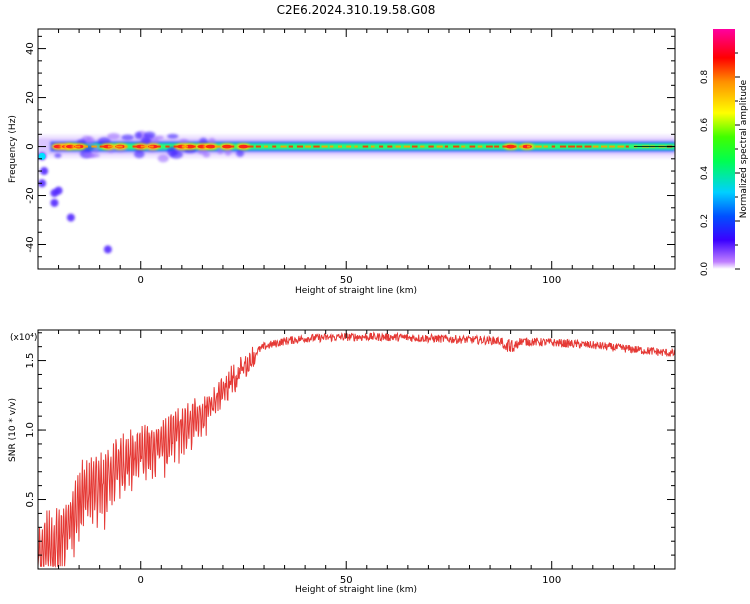 This screenshot has height=604, width=750. What do you see at coordinates (356, 10) in the screenshot?
I see `chart-title: C2E6.2024.310.19.58.G08` at bounding box center [356, 10].